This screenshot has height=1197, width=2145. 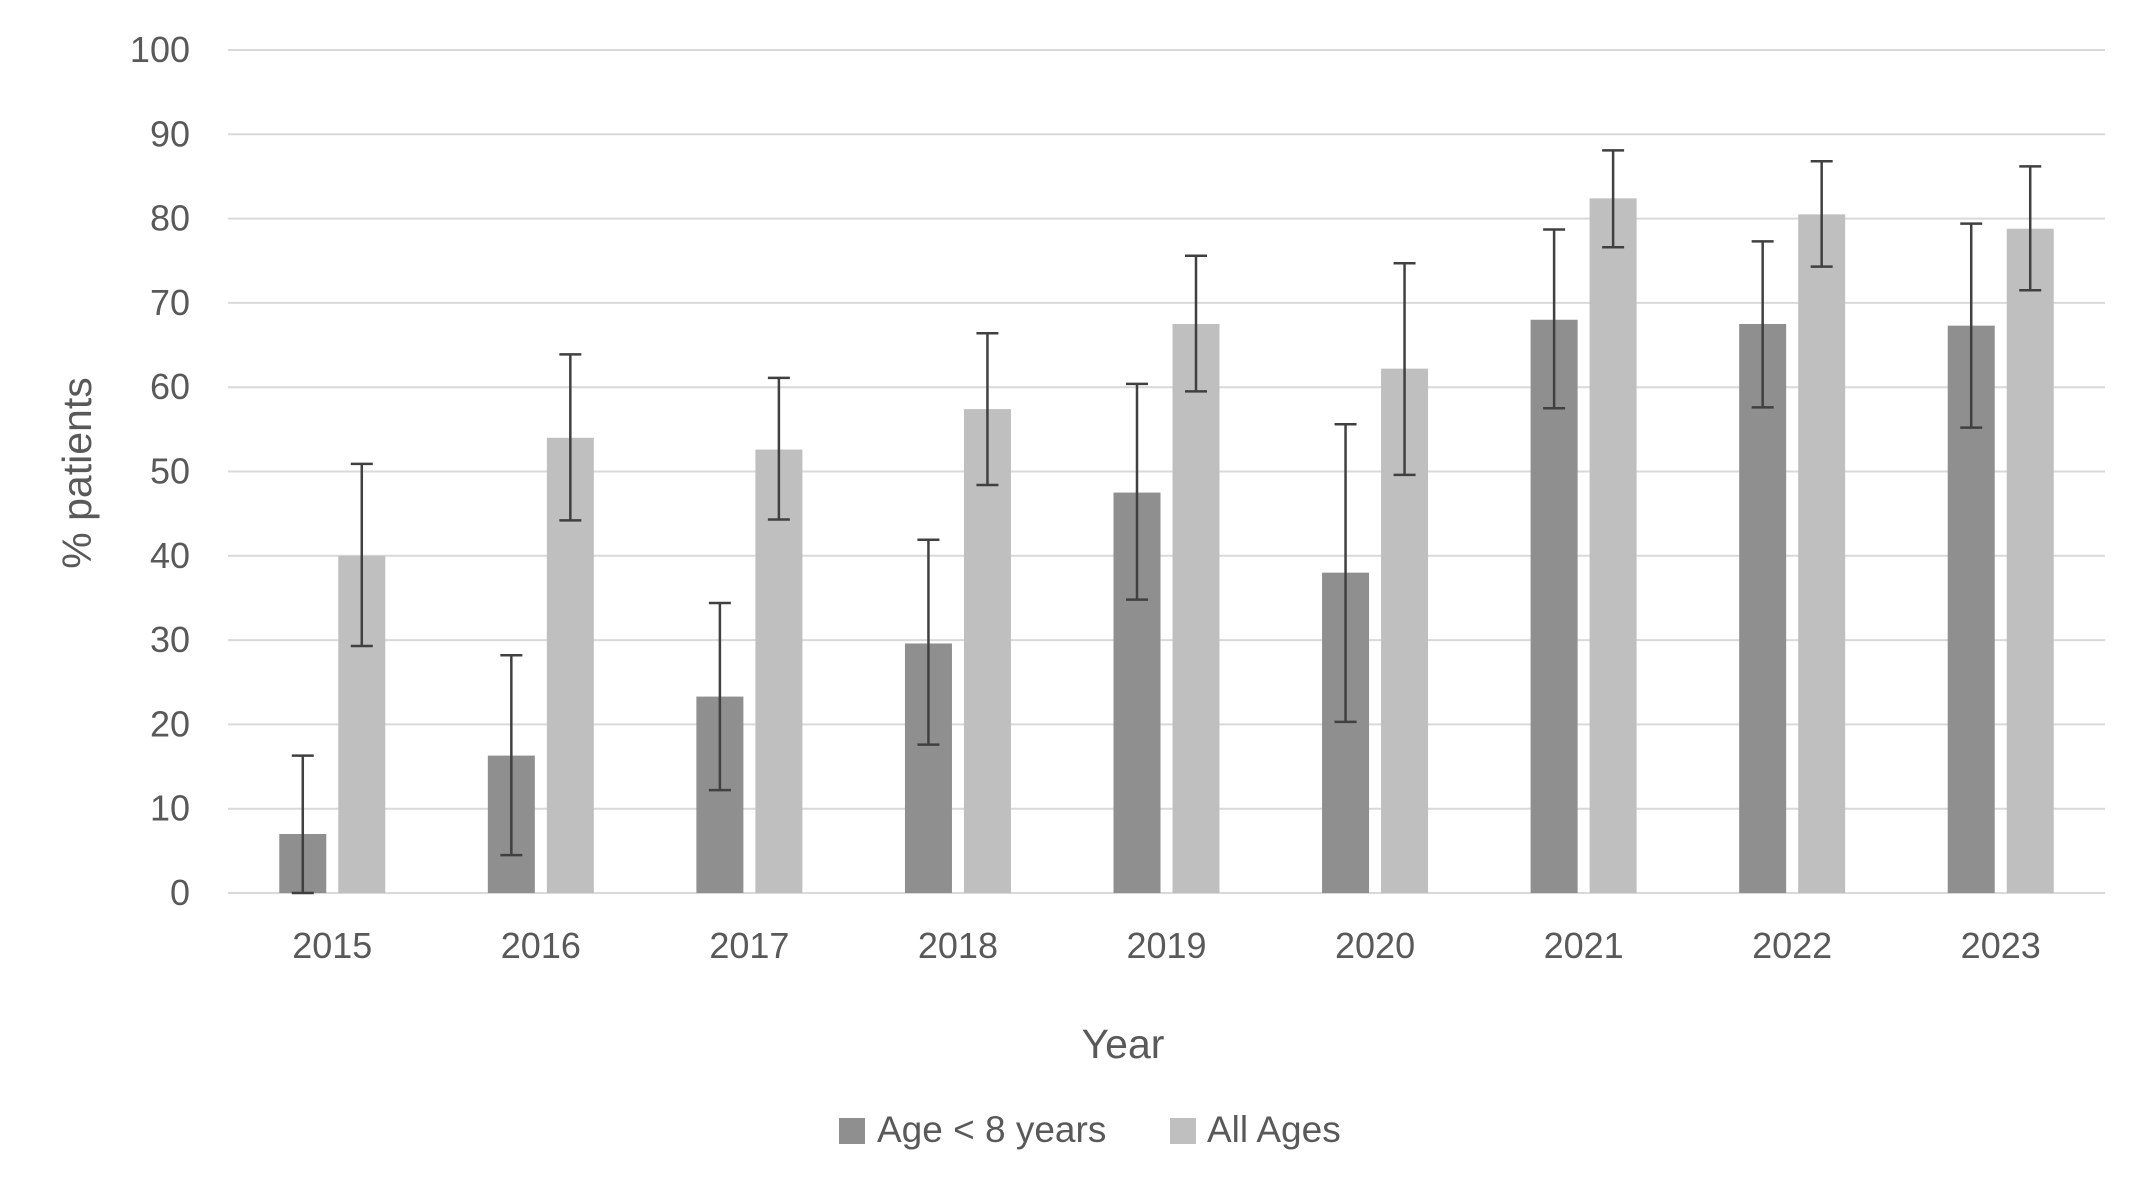 What do you see at coordinates (170, 639) in the screenshot?
I see `y-tick-label-30: 30` at bounding box center [170, 639].